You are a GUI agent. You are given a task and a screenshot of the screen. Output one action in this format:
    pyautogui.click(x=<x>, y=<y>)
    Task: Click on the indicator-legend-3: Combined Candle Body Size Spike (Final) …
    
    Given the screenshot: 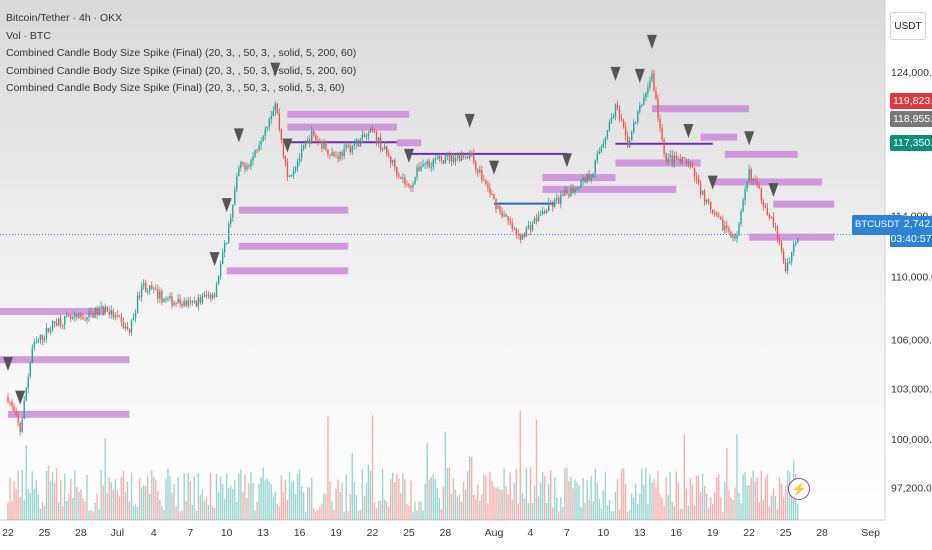 What is the action you would take?
    pyautogui.click(x=175, y=88)
    